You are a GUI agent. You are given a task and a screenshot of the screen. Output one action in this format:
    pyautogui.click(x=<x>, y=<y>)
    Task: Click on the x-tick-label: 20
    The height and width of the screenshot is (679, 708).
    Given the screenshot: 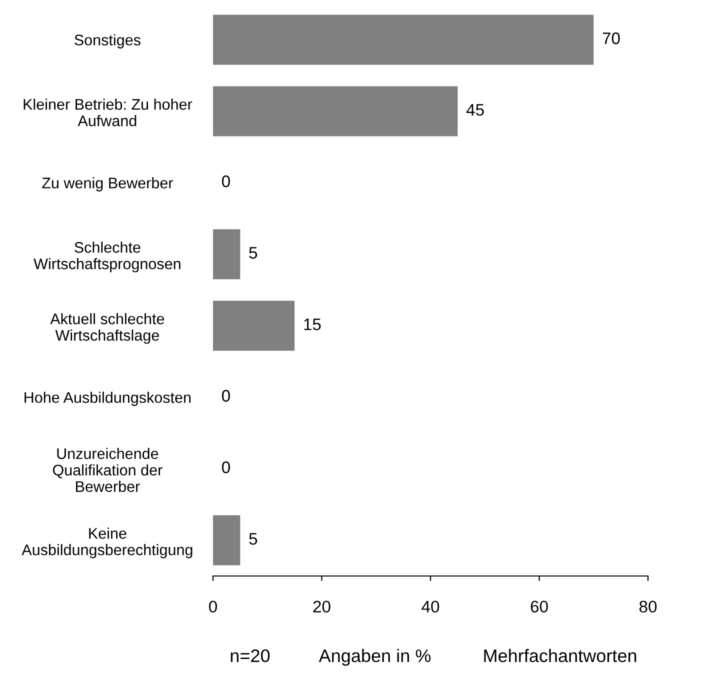 What is the action you would take?
    pyautogui.click(x=321, y=606)
    